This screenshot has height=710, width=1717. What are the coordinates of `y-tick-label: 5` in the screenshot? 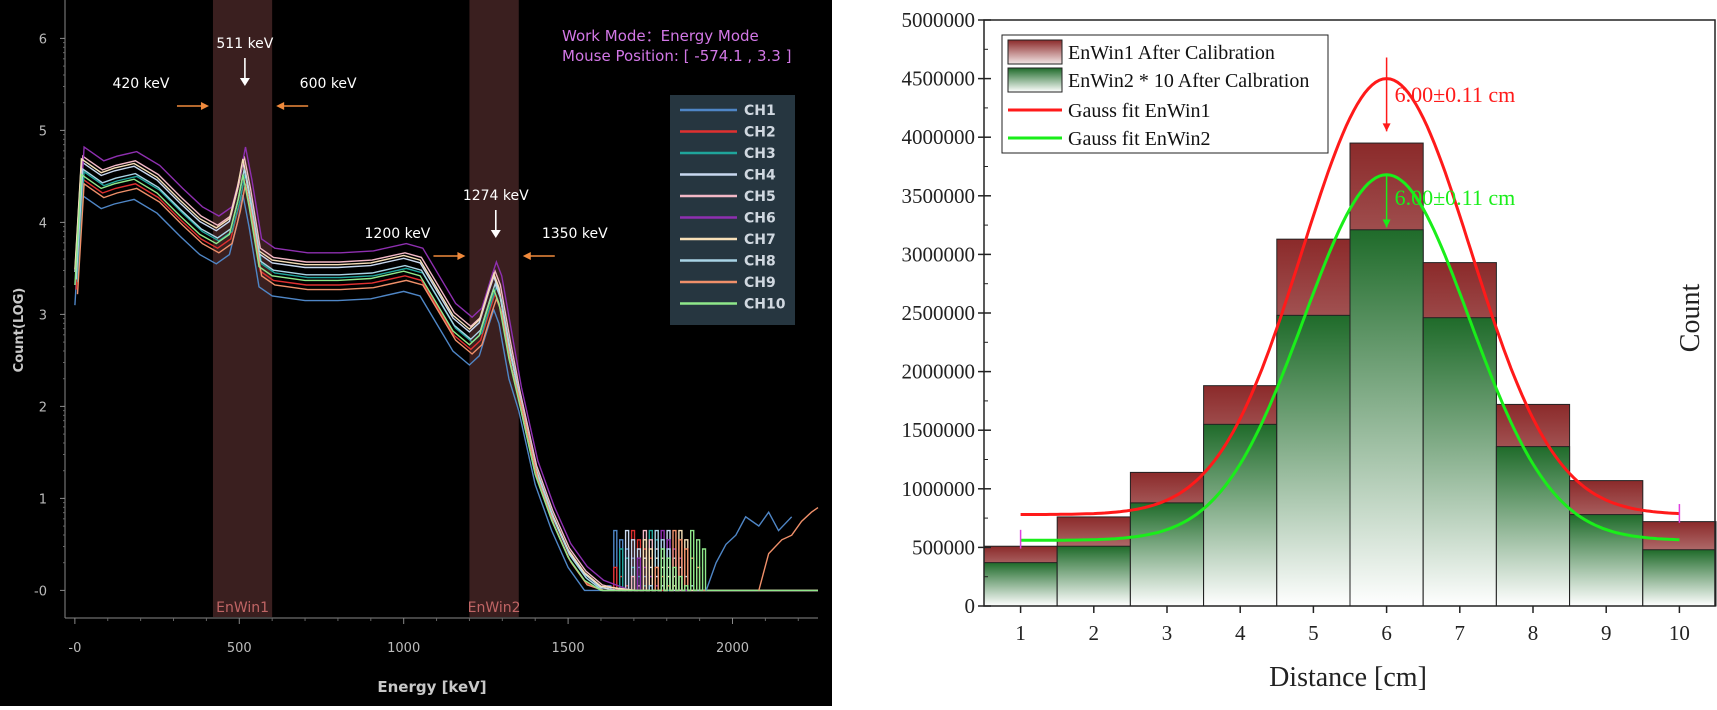 It's located at (43, 131).